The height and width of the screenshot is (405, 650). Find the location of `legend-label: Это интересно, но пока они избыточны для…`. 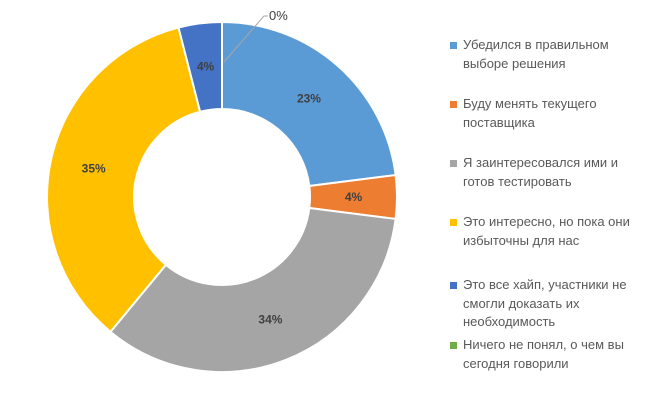

legend-label: Это интересно, но пока они избыточны для… is located at coordinates (546, 231).